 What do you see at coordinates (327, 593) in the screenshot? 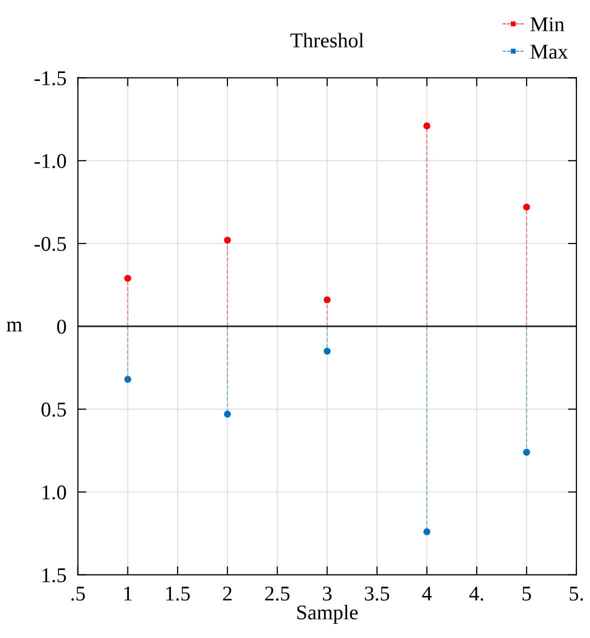
I see `x-tick-label: 3` at bounding box center [327, 593].